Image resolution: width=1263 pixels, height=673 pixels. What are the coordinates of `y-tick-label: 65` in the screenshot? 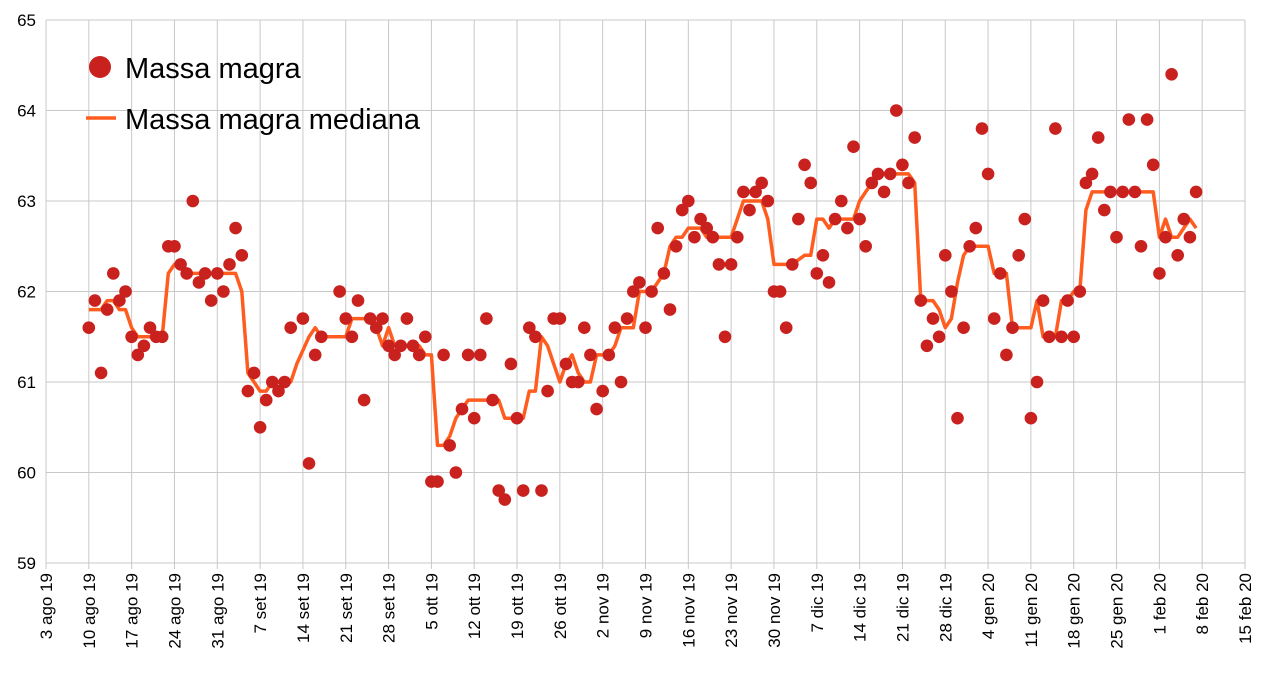 It's located at (26, 20).